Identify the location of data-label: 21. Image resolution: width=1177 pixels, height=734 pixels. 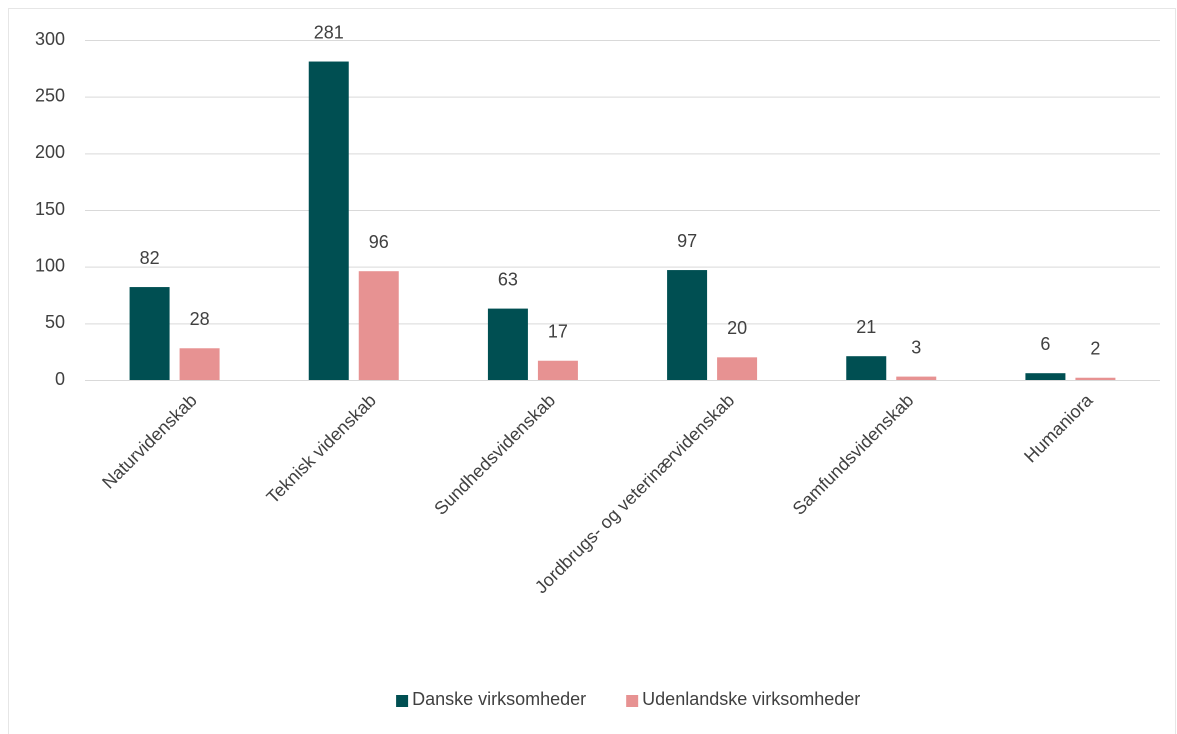
(866, 327).